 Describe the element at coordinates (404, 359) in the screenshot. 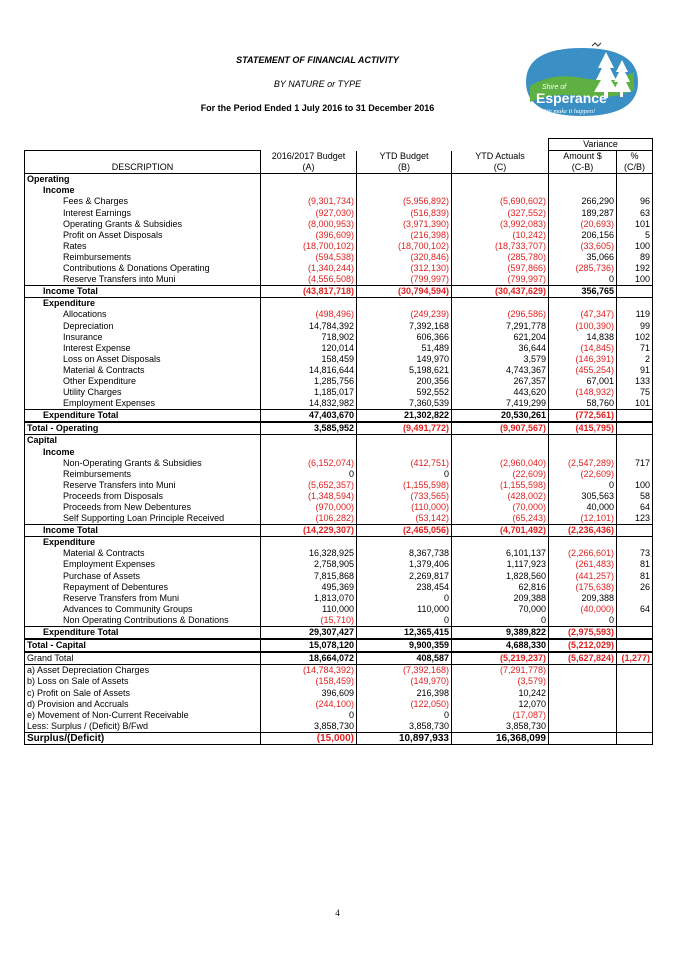

I see `ytd-budget-value: 149,970` at that location.